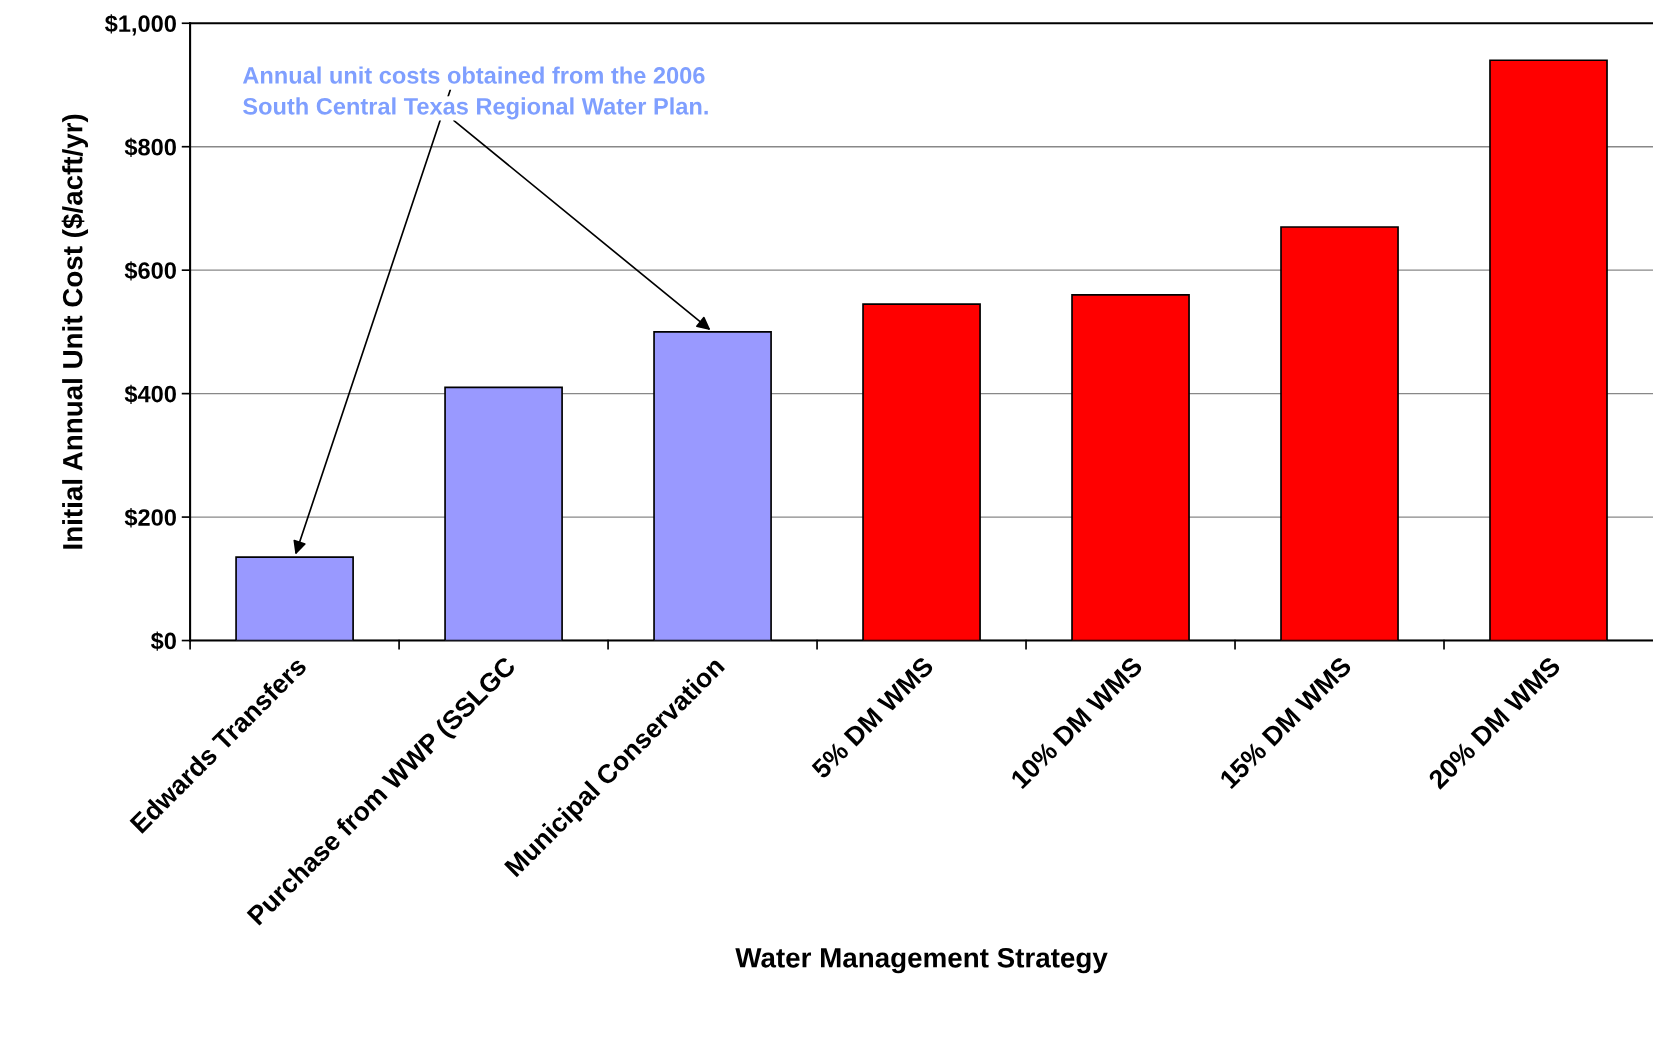 This screenshot has width=1653, height=1057. What do you see at coordinates (140, 25) in the screenshot?
I see `y-tick-label: $1,000` at bounding box center [140, 25].